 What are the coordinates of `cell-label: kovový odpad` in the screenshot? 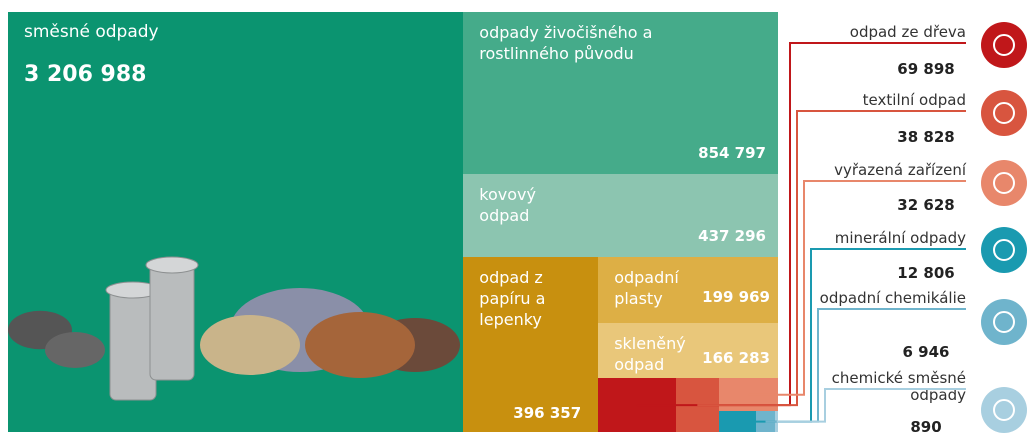 It's located at (507, 204).